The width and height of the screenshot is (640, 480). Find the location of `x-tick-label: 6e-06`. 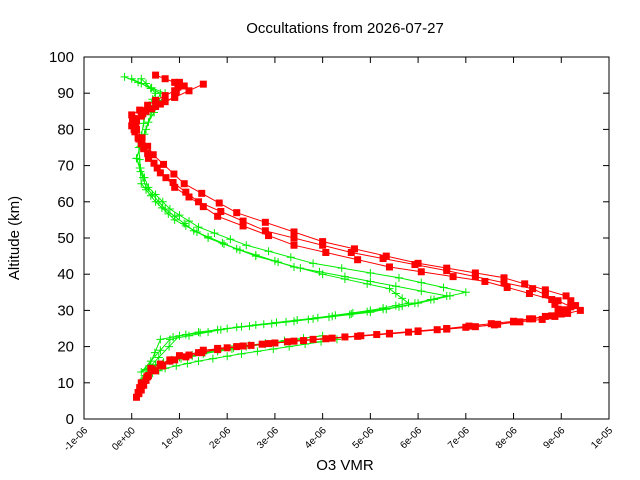

x-tick-label: 6e-06 is located at coordinates (411, 438).